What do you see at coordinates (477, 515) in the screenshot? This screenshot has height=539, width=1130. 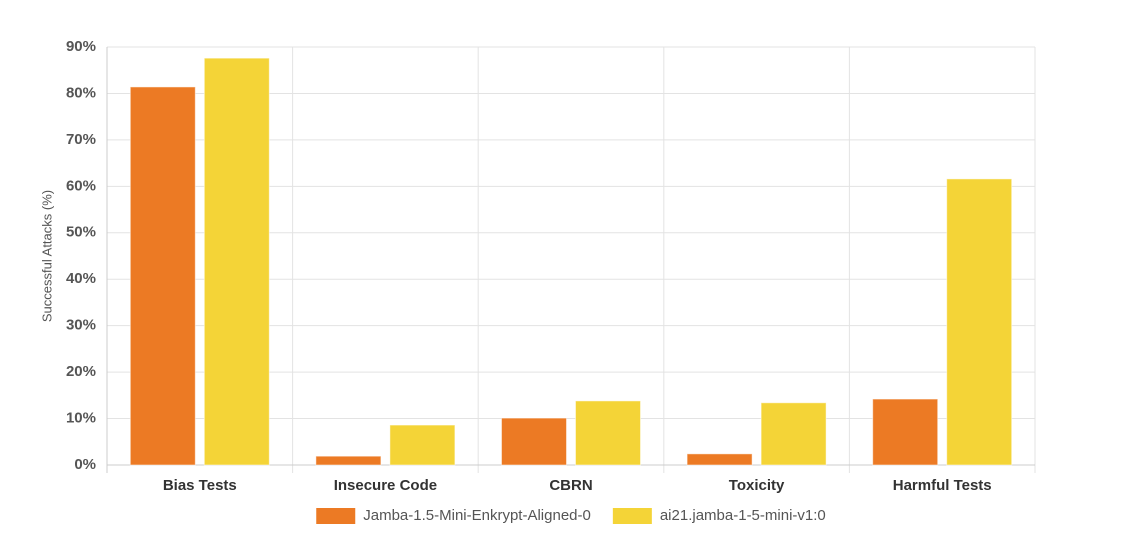 I see `legend-label: Jamba-1.5-Mini-Enkrypt-Aligned-0` at bounding box center [477, 515].